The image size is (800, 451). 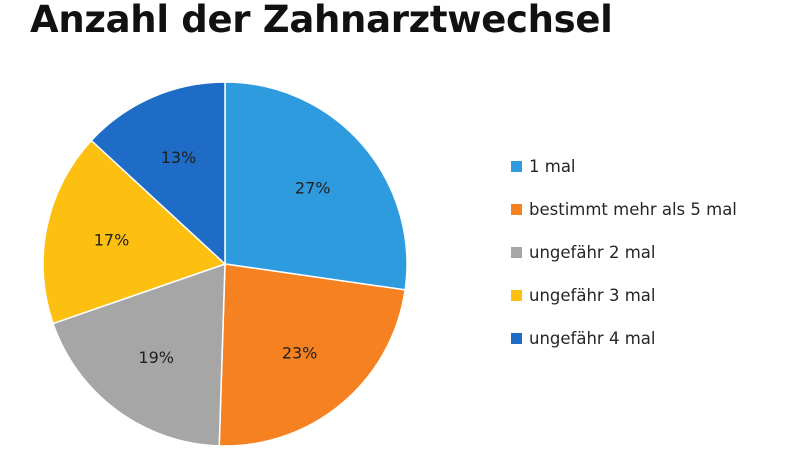 What do you see at coordinates (300, 352) in the screenshot?
I see `data-label-bestimmt-mehr-als-5-mal: 23%` at bounding box center [300, 352].